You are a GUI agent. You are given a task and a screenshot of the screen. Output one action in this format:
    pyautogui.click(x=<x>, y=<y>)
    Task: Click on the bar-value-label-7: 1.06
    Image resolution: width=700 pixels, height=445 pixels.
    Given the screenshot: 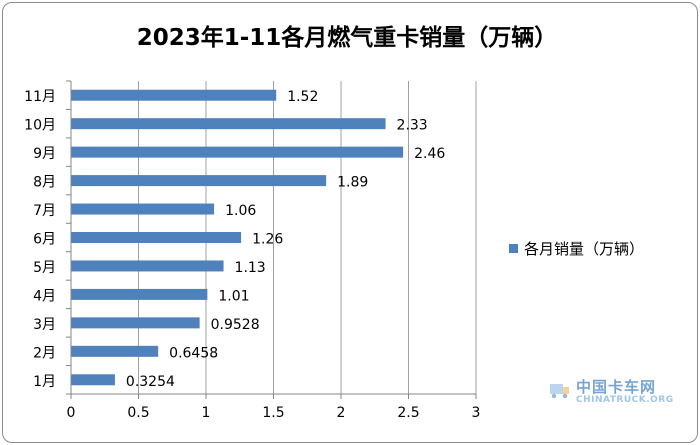 What is the action you would take?
    pyautogui.click(x=240, y=211)
    